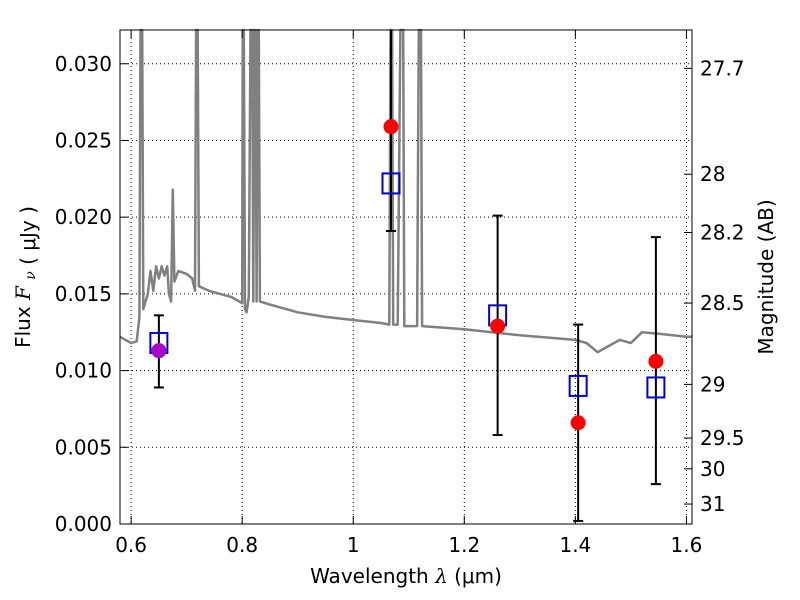 The width and height of the screenshot is (800, 600). Describe the element at coordinates (83, 447) in the screenshot. I see `y-tick-label: 0.005` at that location.